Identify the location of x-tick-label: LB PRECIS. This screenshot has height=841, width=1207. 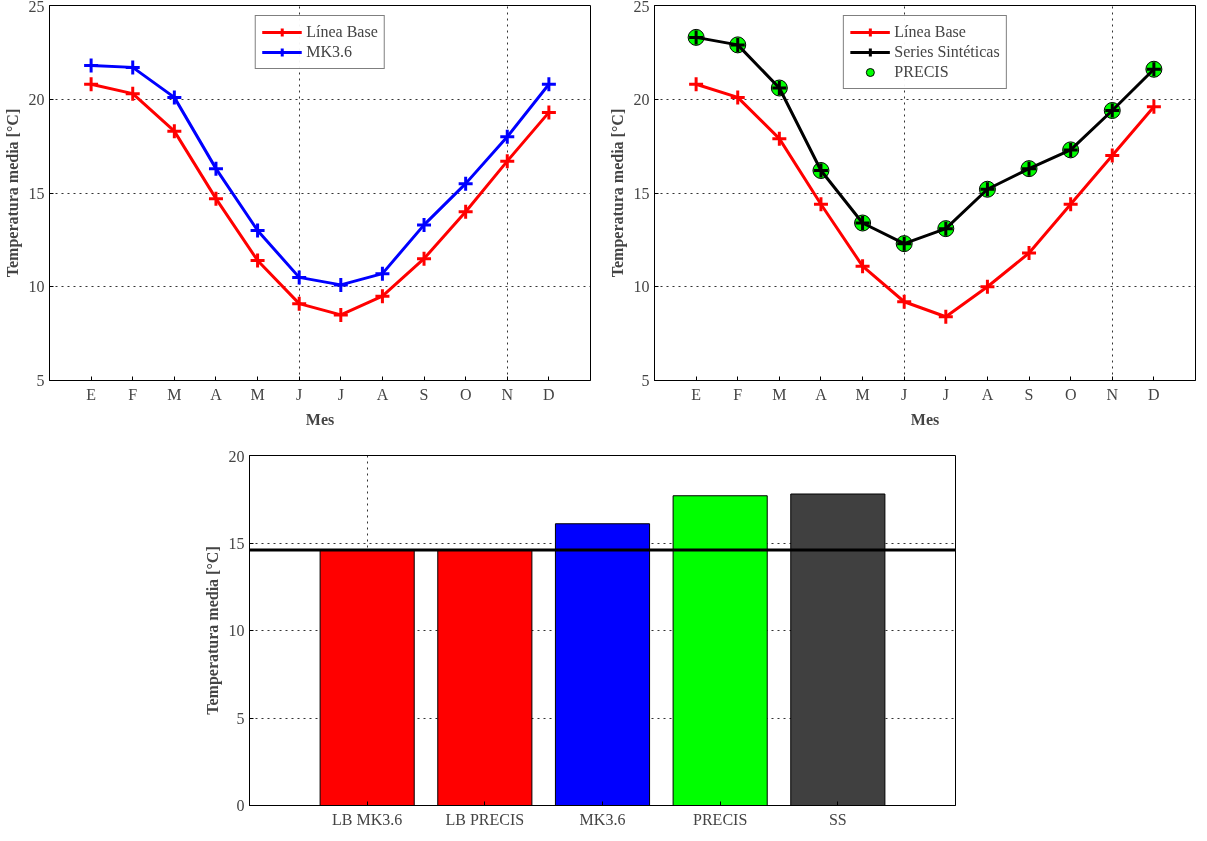
(485, 819).